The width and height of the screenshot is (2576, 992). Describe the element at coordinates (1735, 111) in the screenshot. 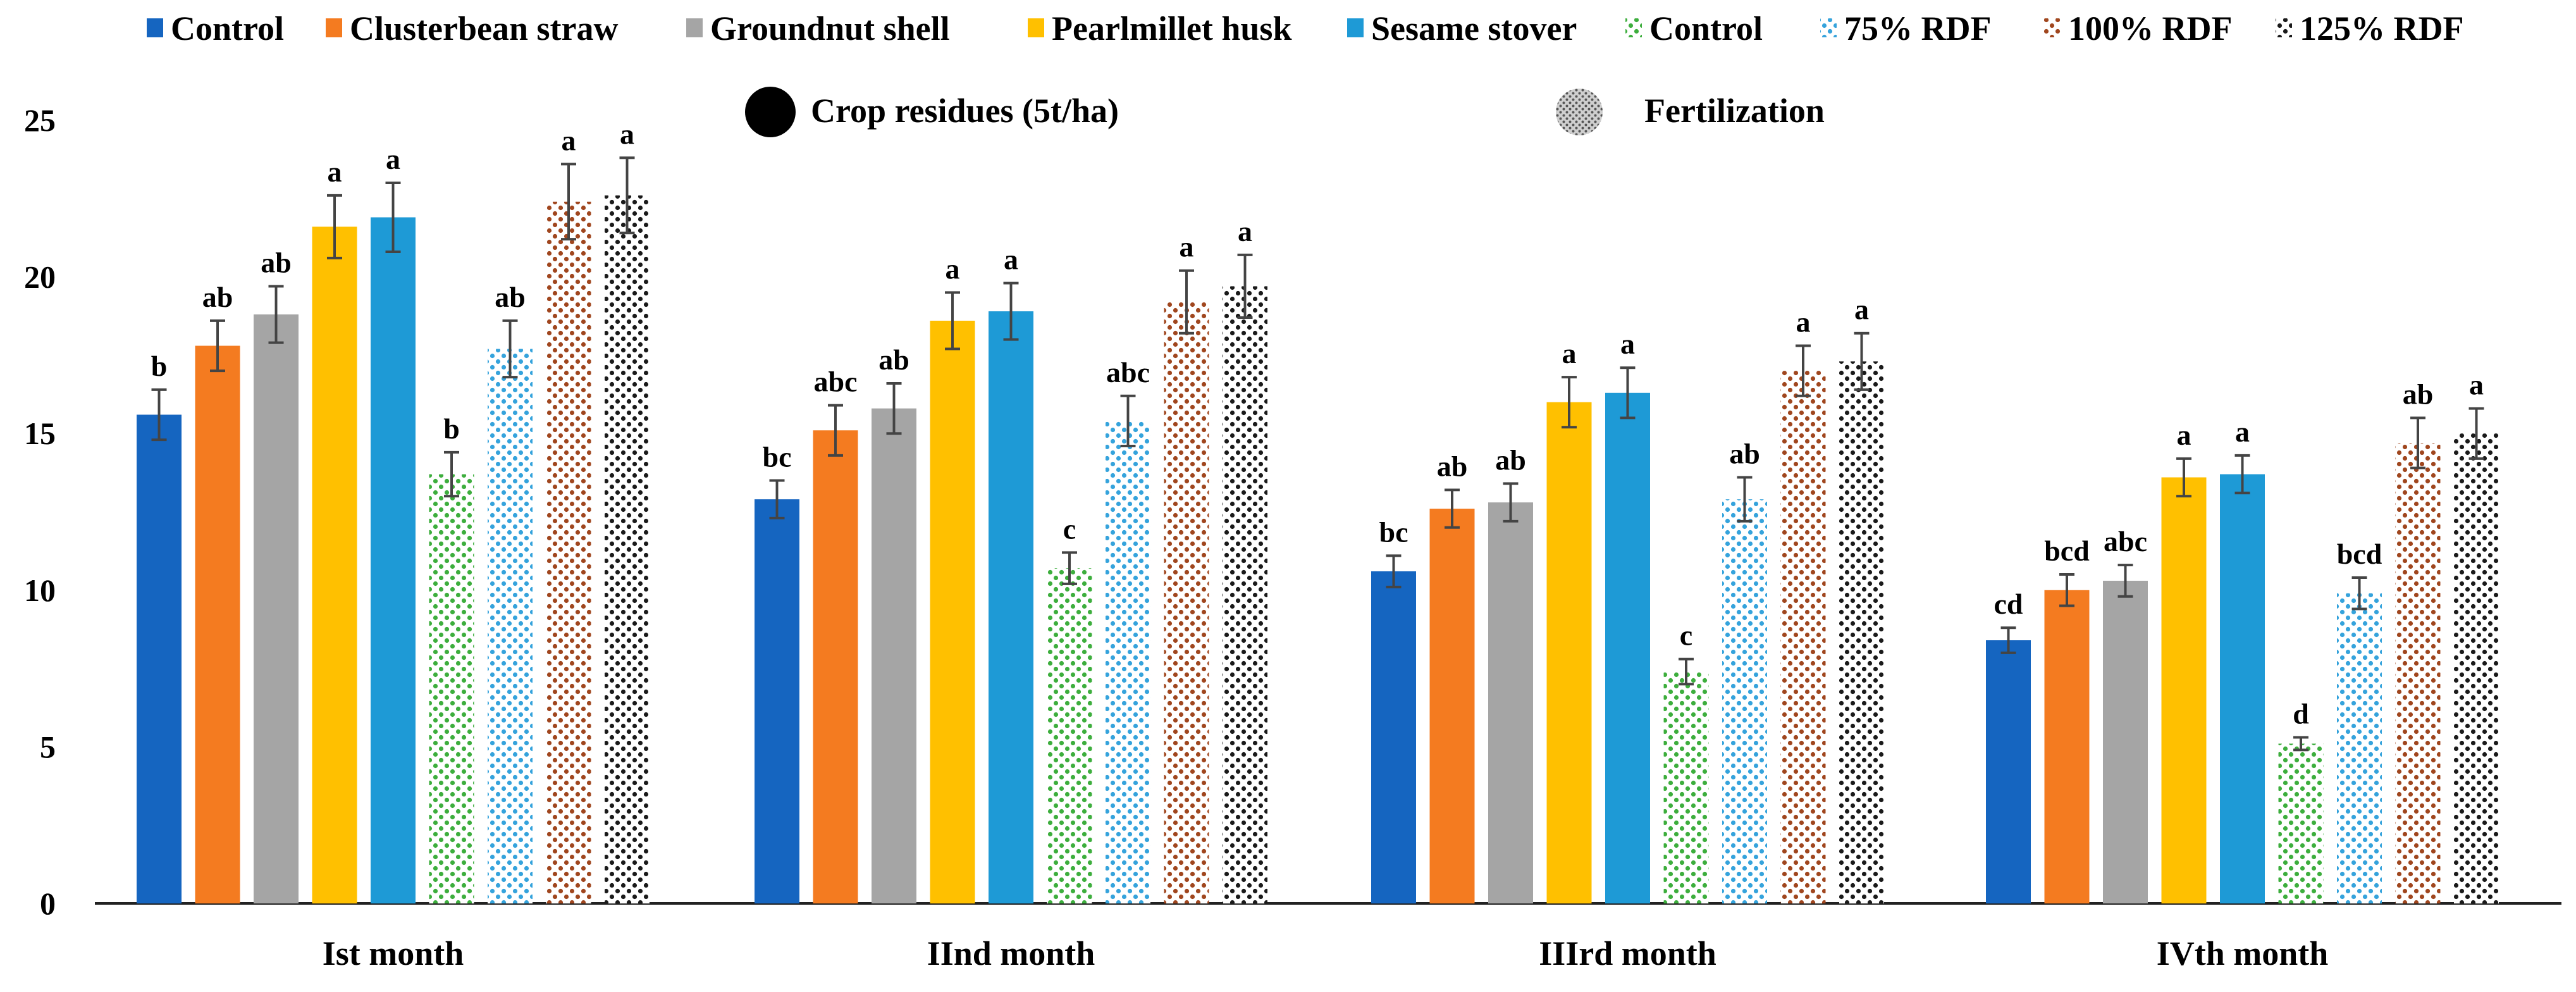

I see `fertilization-label: Fertilization` at that location.